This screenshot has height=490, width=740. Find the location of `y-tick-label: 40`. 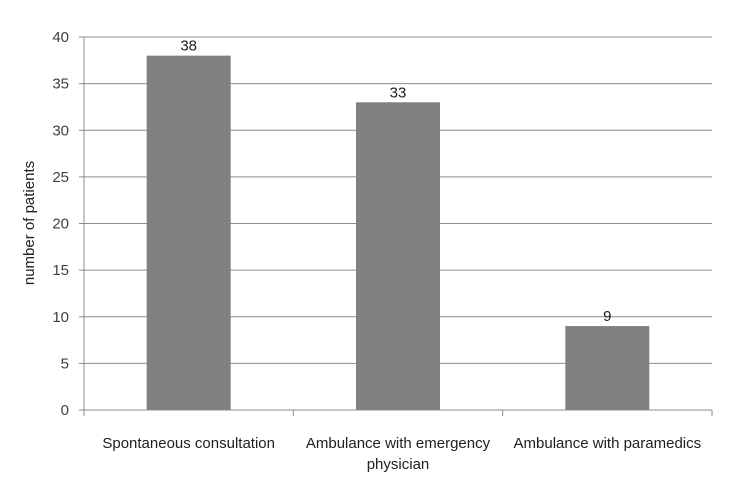

y-tick-label: 40 is located at coordinates (60, 37).